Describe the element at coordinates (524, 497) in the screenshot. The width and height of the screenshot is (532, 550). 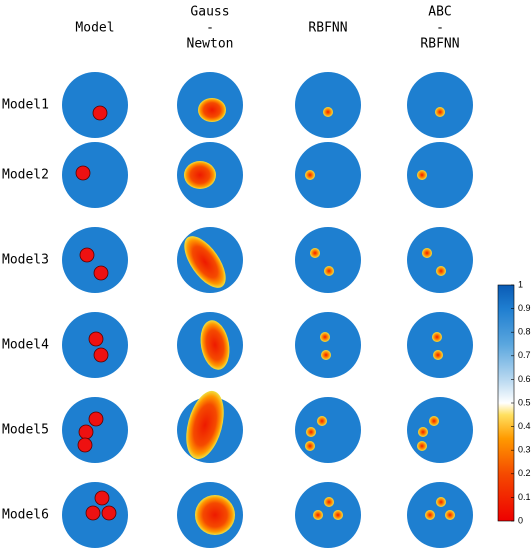
I see `colorbar-tick-label: 0.1` at that location.